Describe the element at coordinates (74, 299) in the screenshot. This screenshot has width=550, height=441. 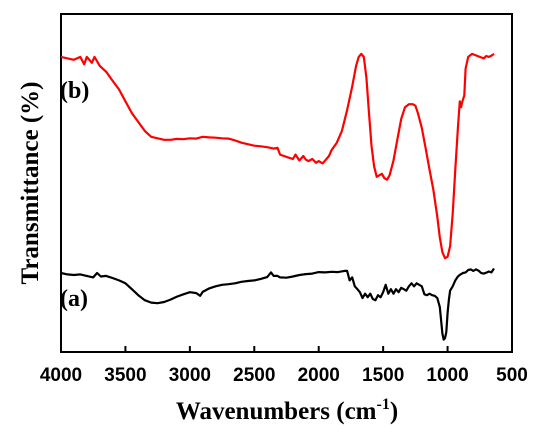
I see `series-label-a: (a)` at that location.